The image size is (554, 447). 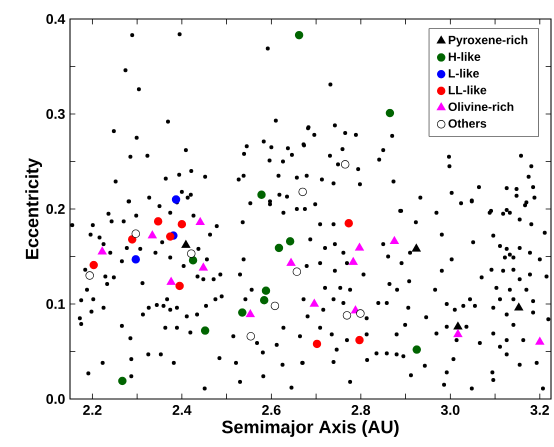 I want to click on legend-label: H-like, so click(x=464, y=56).